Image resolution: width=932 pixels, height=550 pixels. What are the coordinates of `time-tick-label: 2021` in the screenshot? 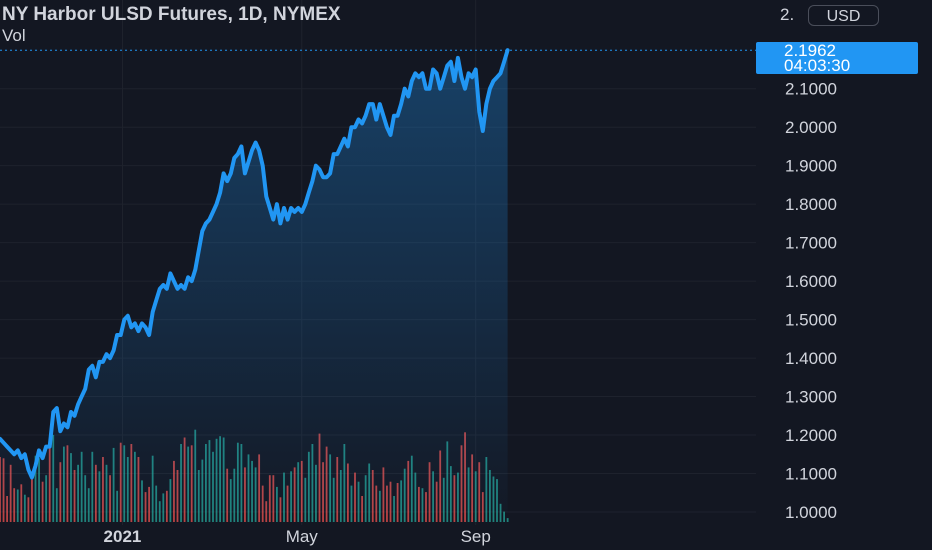 It's located at (123, 536).